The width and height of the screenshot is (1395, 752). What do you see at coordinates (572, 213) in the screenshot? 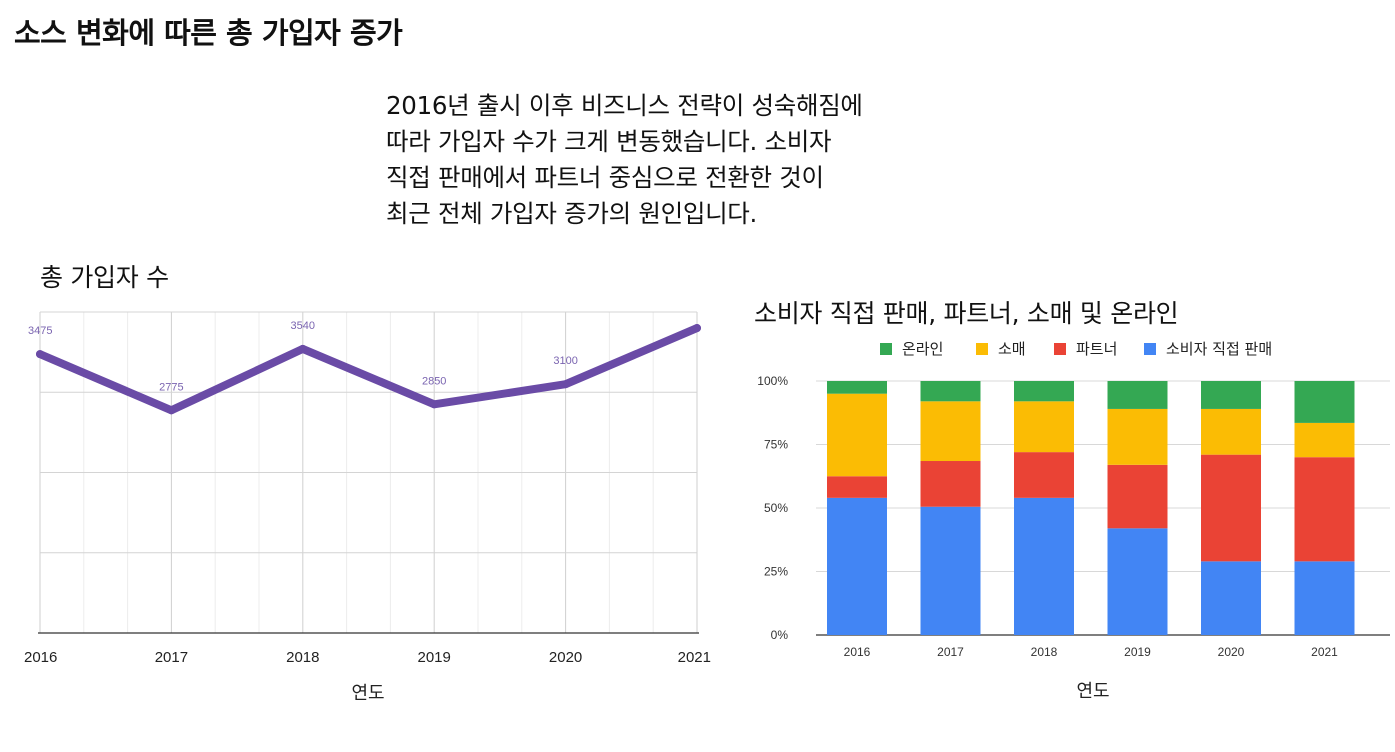
I see `summary-line: 최근 전체 가입자 증가의 원인입니다.` at bounding box center [572, 213].